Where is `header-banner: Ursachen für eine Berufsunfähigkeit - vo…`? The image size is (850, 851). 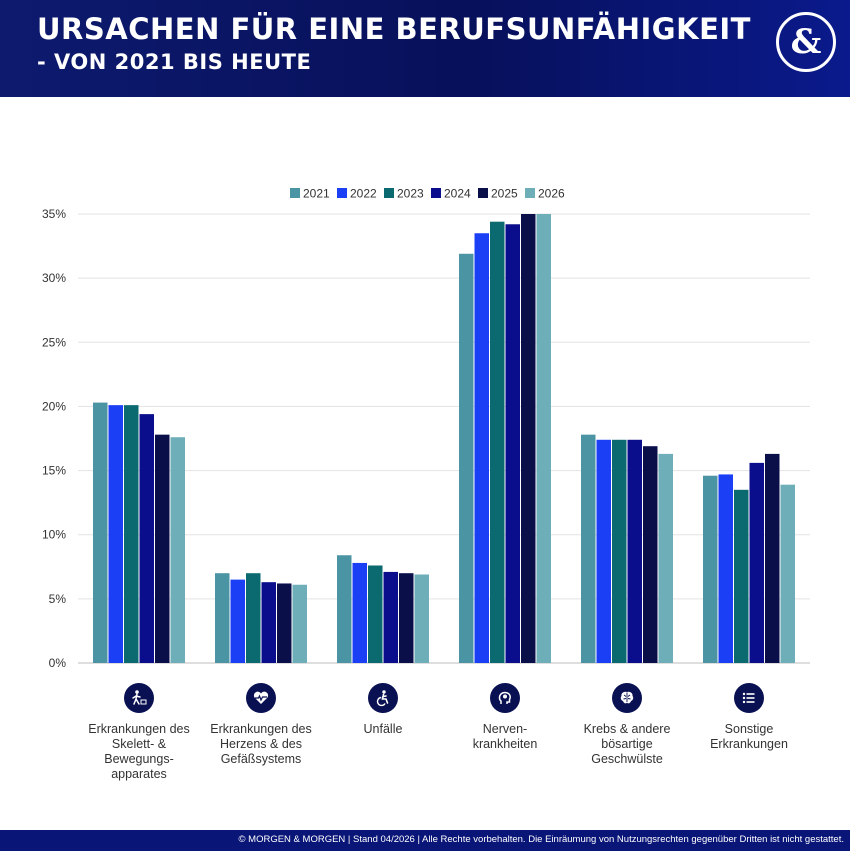 header-banner: Ursachen für eine Berufsunfähigkeit - vo… is located at coordinates (425, 48).